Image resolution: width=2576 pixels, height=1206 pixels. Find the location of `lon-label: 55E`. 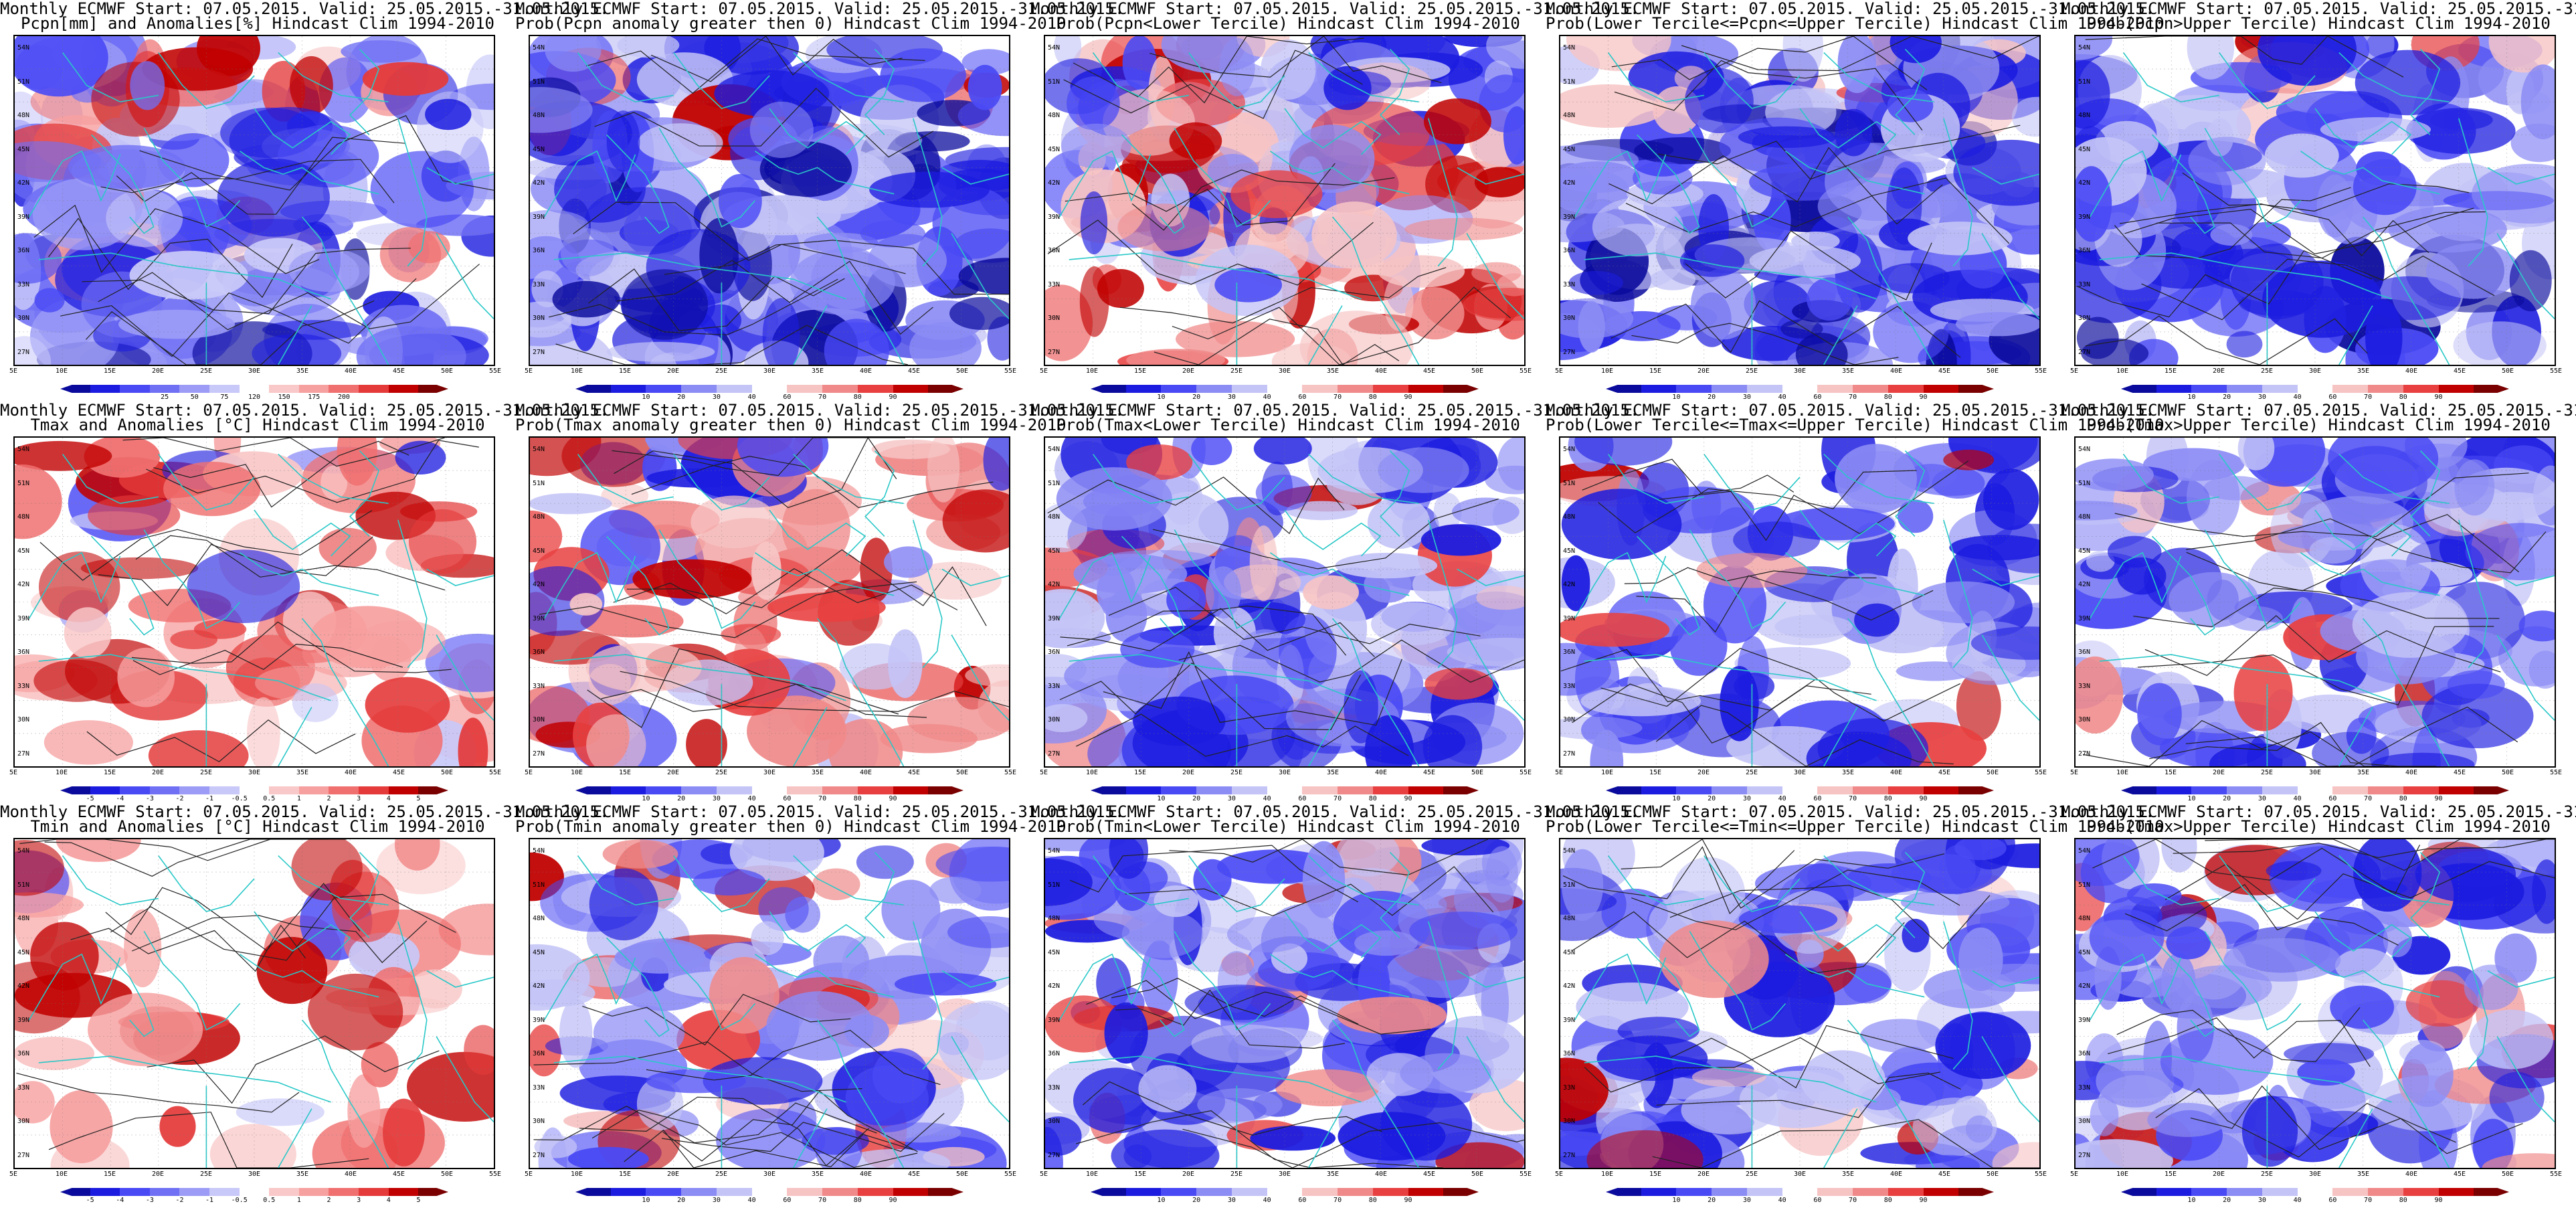

lon-label: 55E is located at coordinates (1011, 1174).